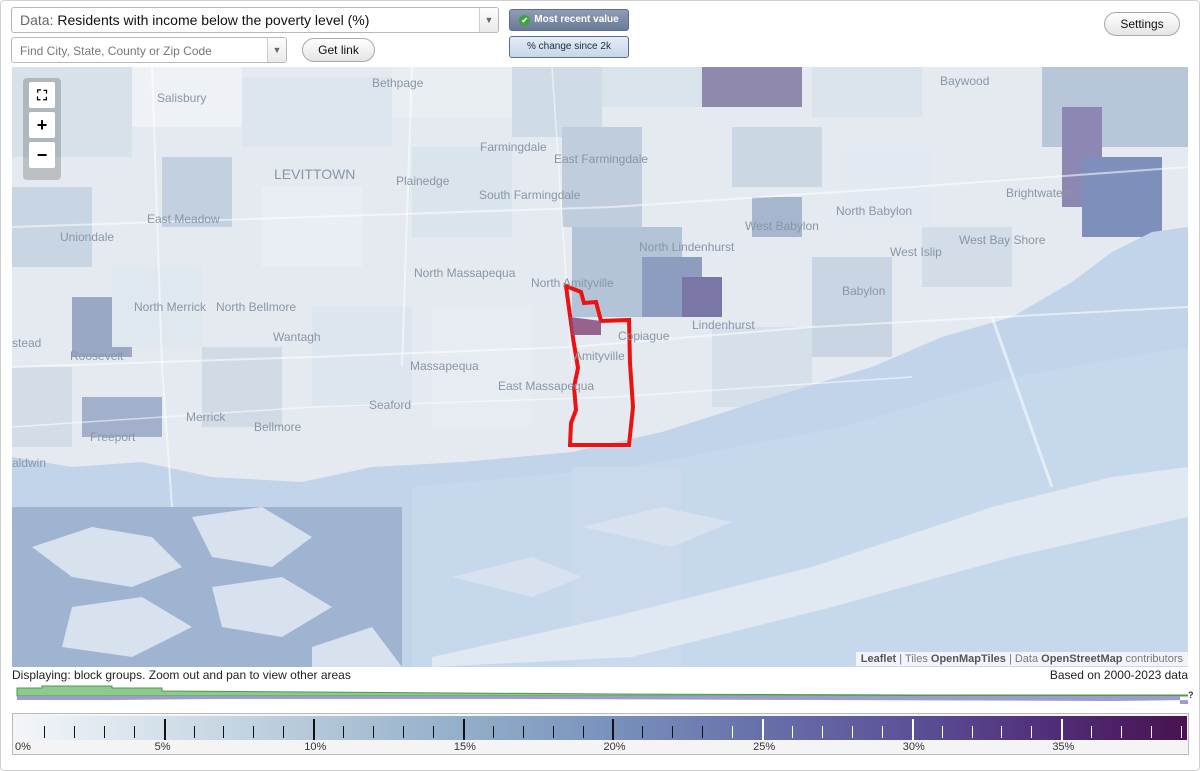  What do you see at coordinates (1082, 659) in the screenshot?
I see `openstreetmap-link: OpenStreetMap` at bounding box center [1082, 659].